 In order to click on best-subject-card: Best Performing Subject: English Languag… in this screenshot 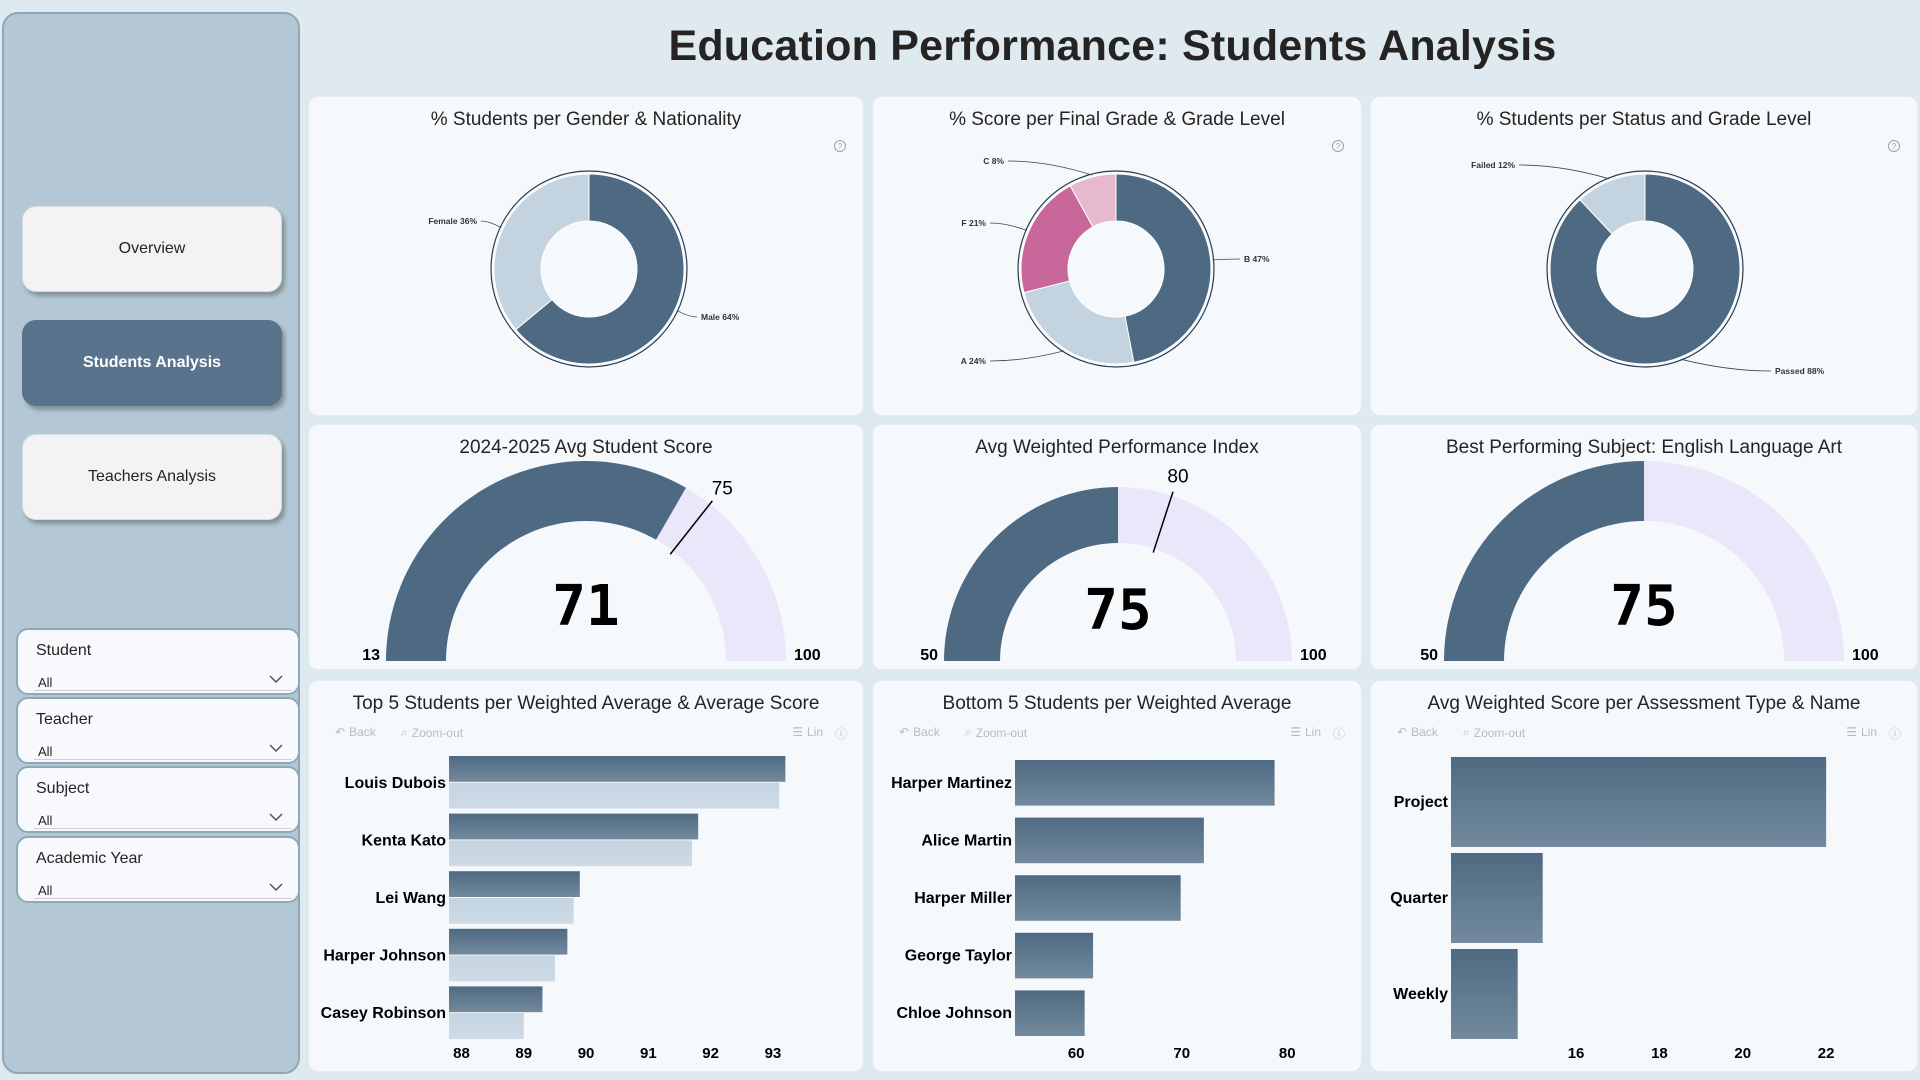, I will do `click(1644, 547)`.